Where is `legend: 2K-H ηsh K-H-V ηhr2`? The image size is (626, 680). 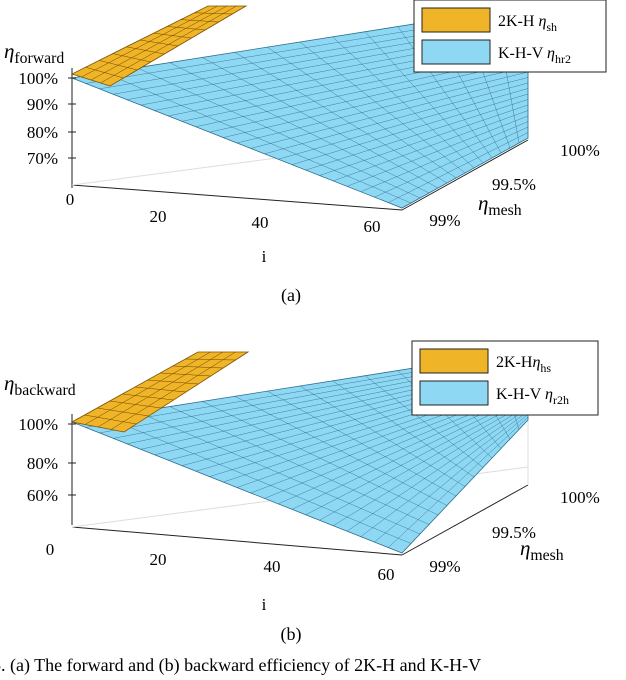 legend: 2K-H ηsh K-H-V ηhr2 is located at coordinates (510, 36).